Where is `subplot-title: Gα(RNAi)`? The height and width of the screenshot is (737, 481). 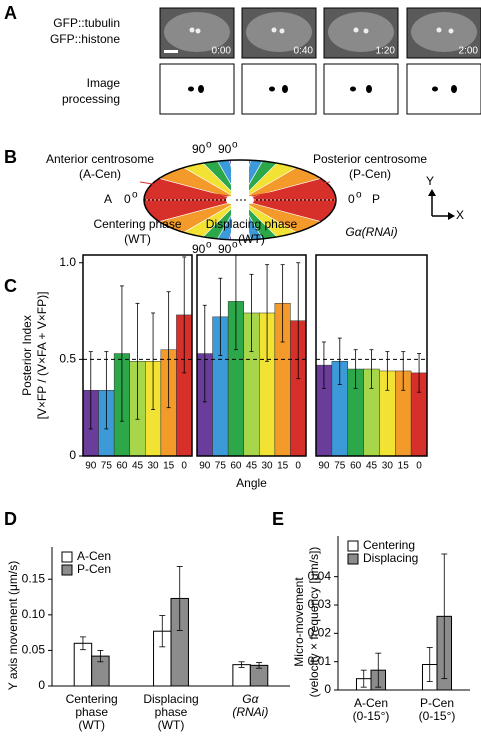 subplot-title: Gα(RNAi) is located at coordinates (371, 232).